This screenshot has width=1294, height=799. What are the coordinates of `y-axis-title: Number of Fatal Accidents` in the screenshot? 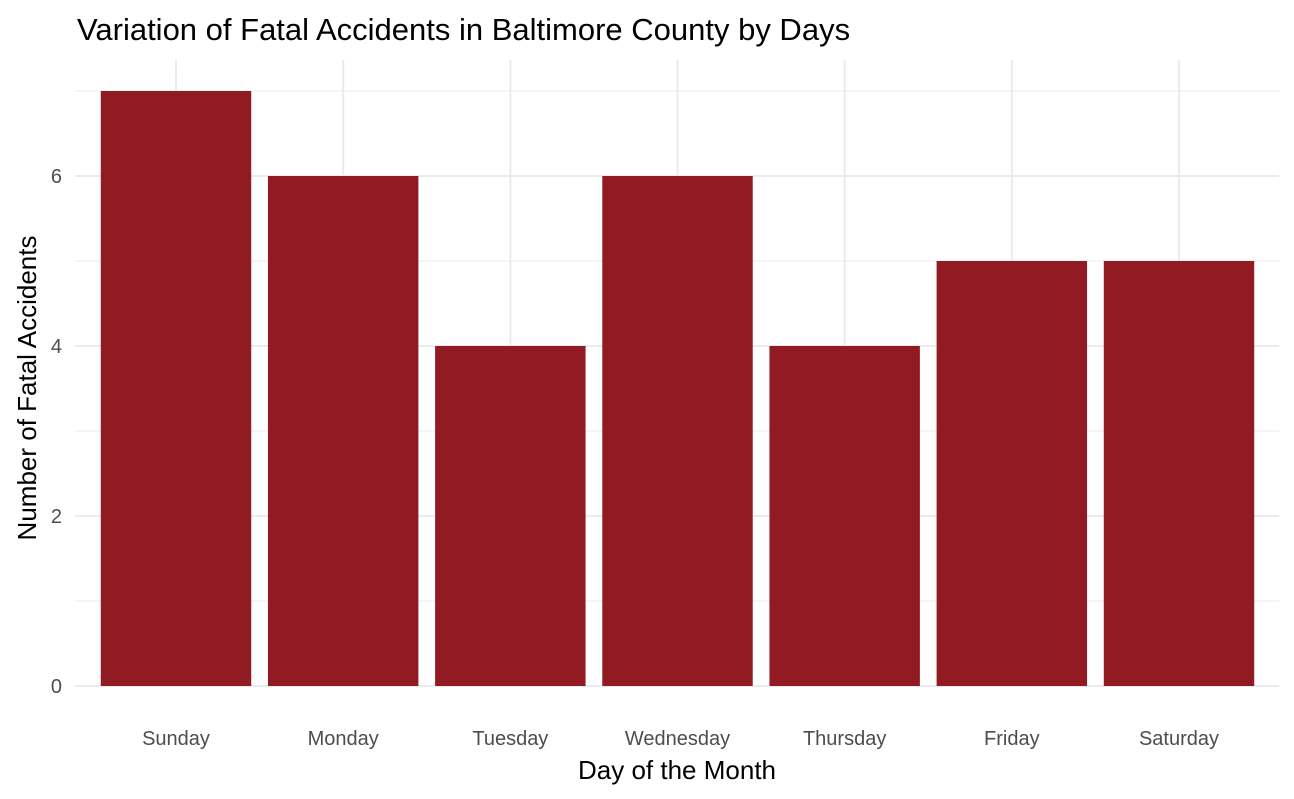 It's located at (27, 388).